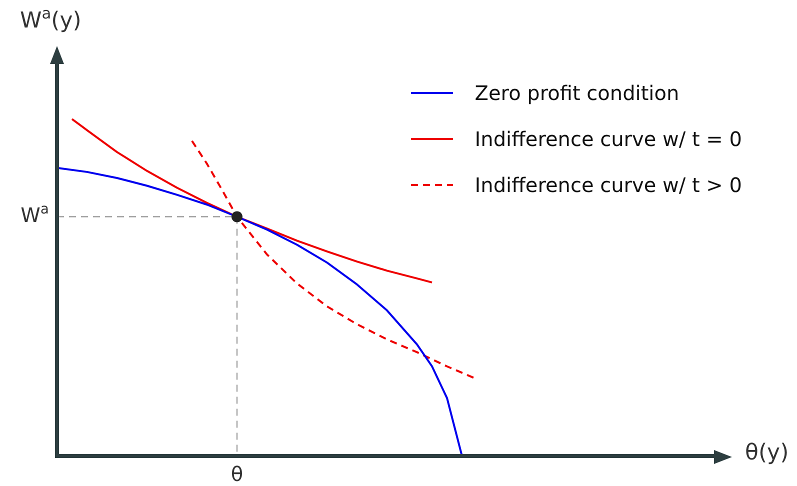 This screenshot has width=797, height=486. I want to click on legend-label: Zero profit condition, so click(577, 93).